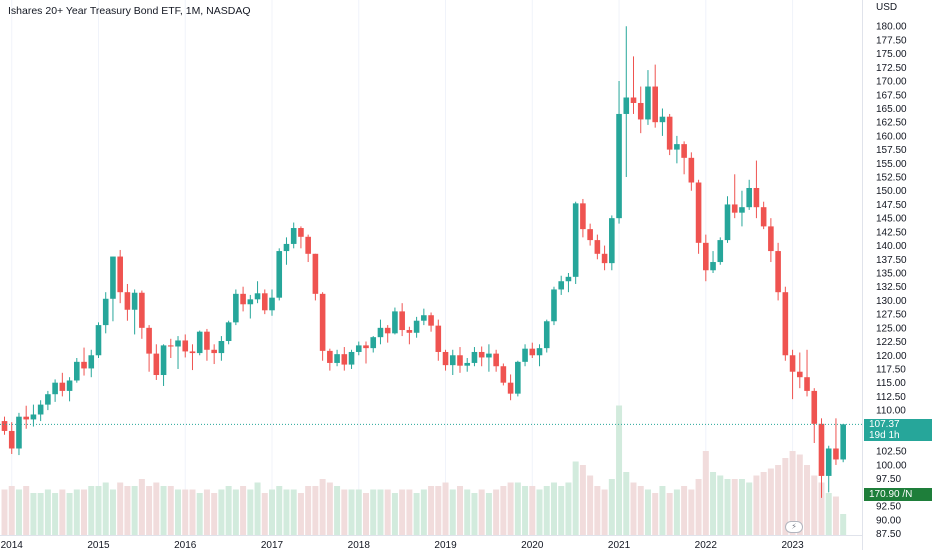  What do you see at coordinates (891, 82) in the screenshot?
I see `y-tick-label: 170.00` at bounding box center [891, 82].